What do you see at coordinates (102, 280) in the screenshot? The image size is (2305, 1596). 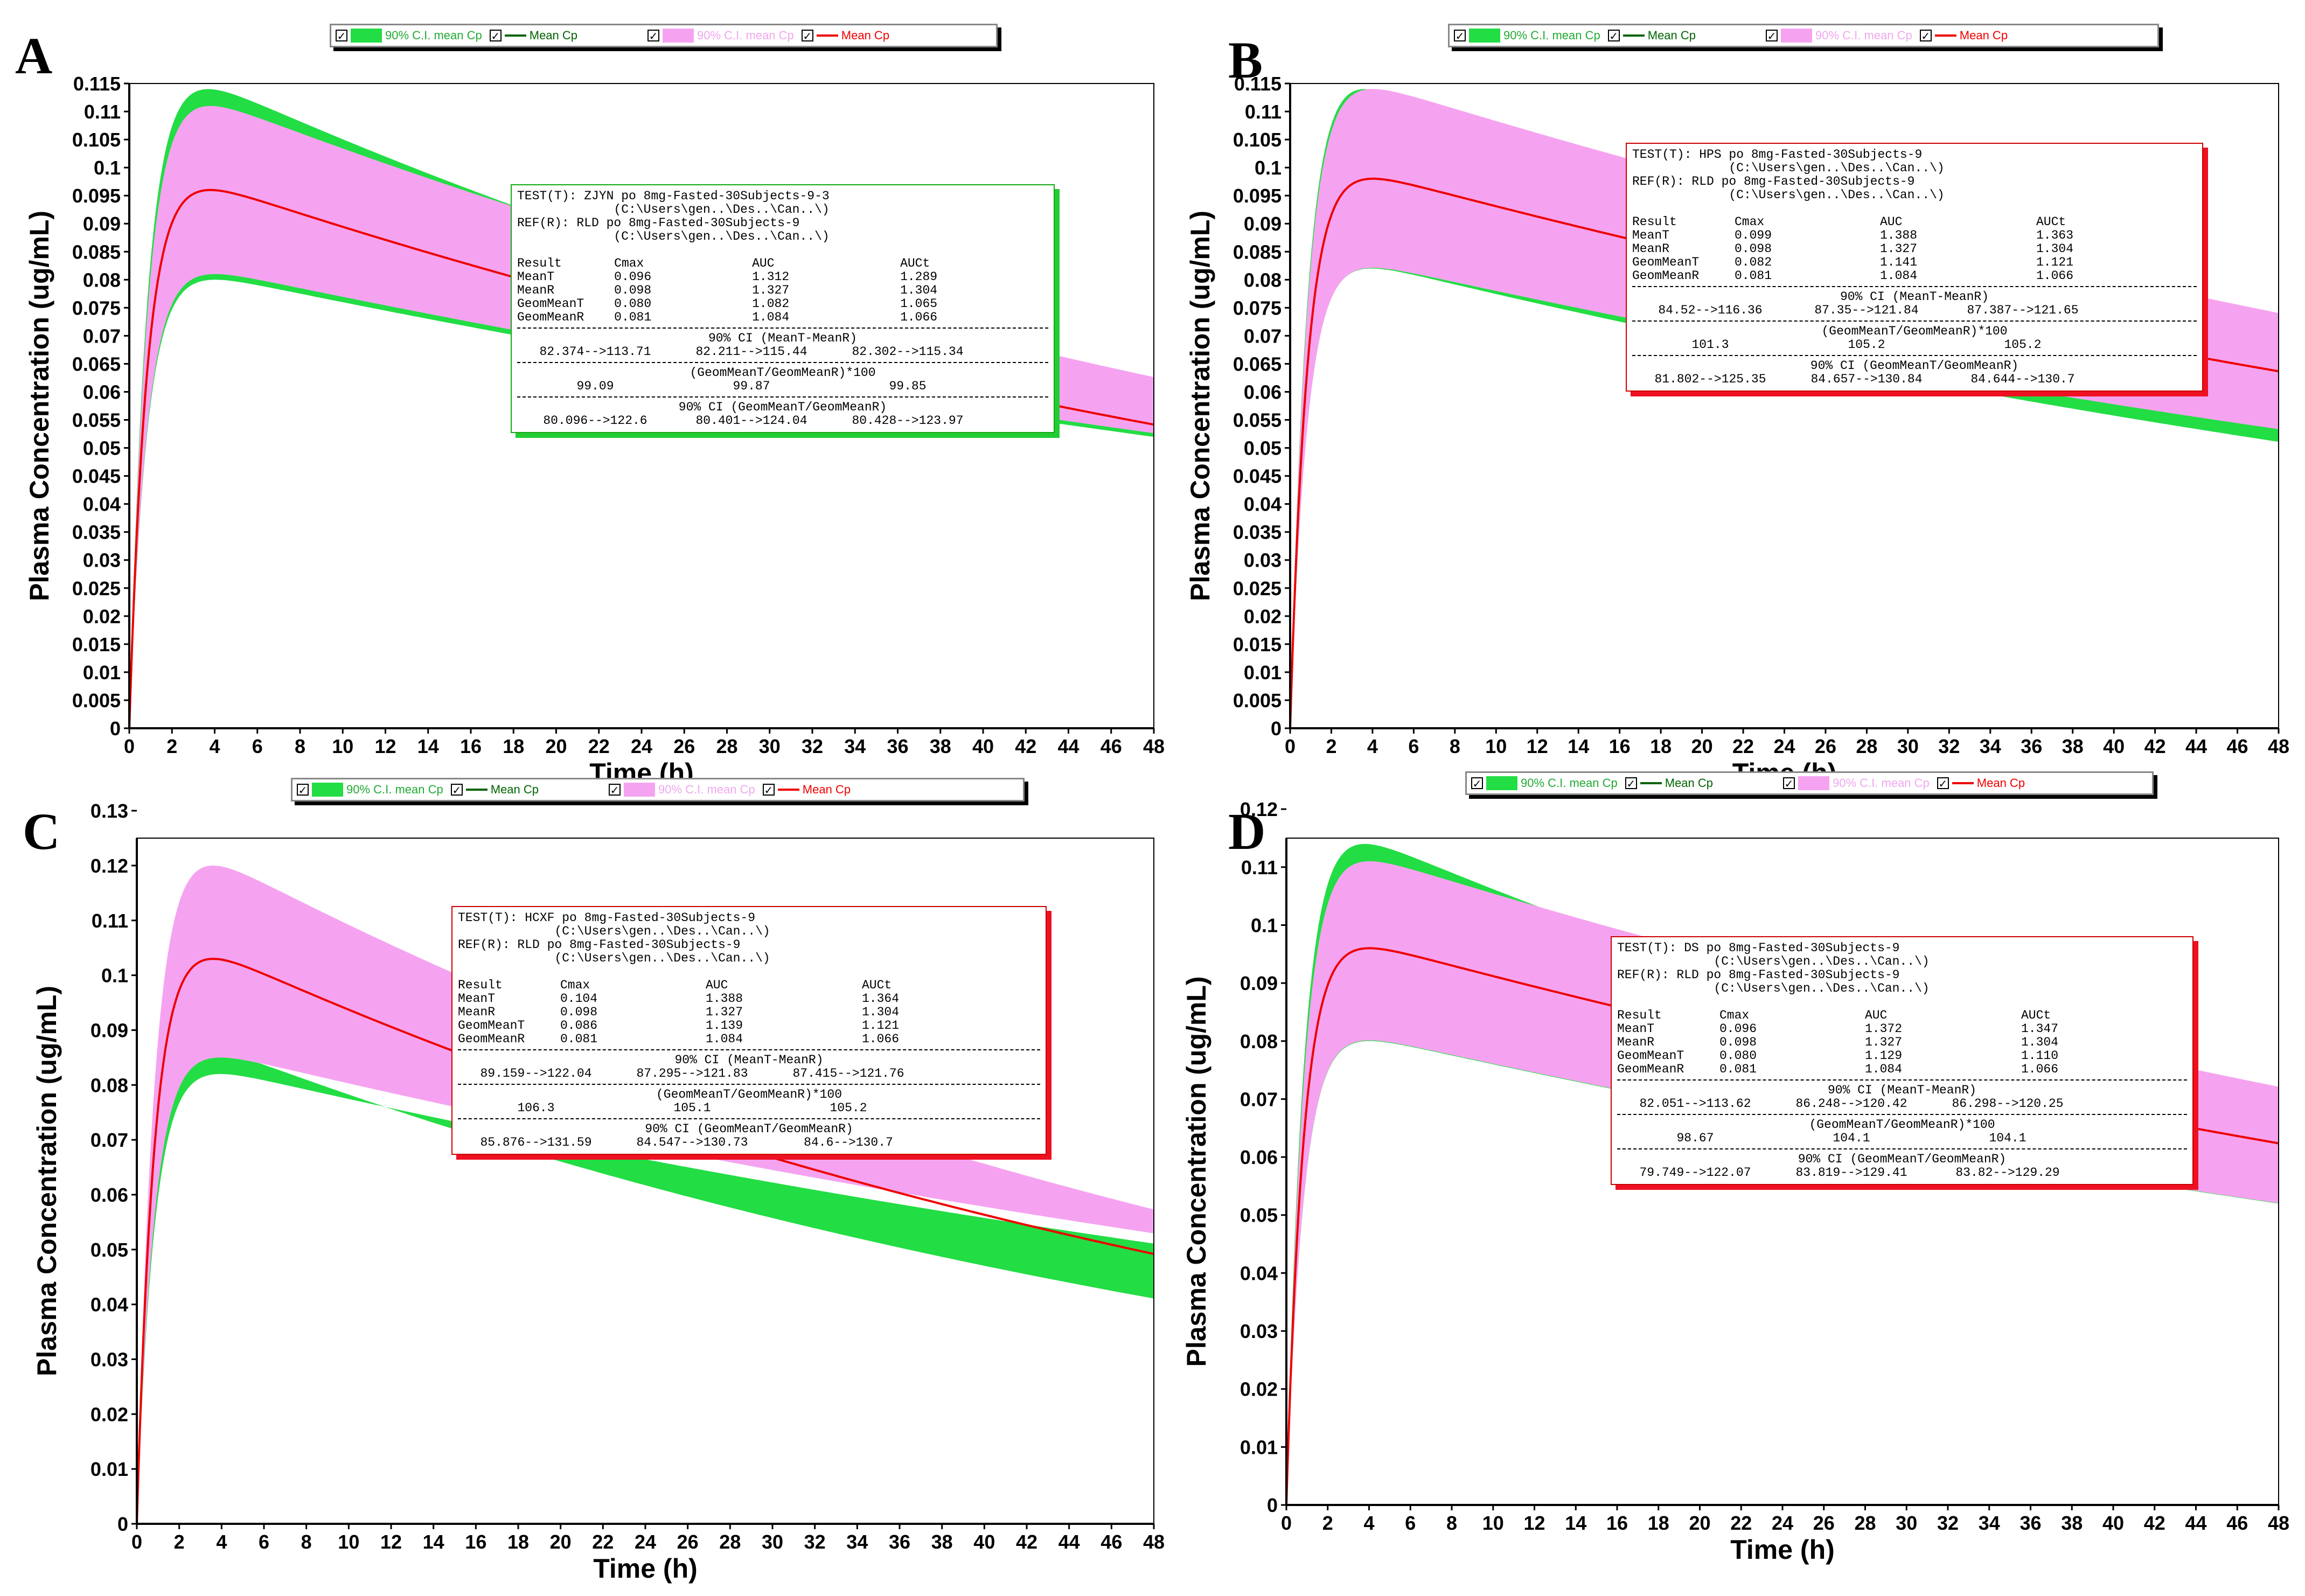 I see `y-tick-label: 0.08` at bounding box center [102, 280].